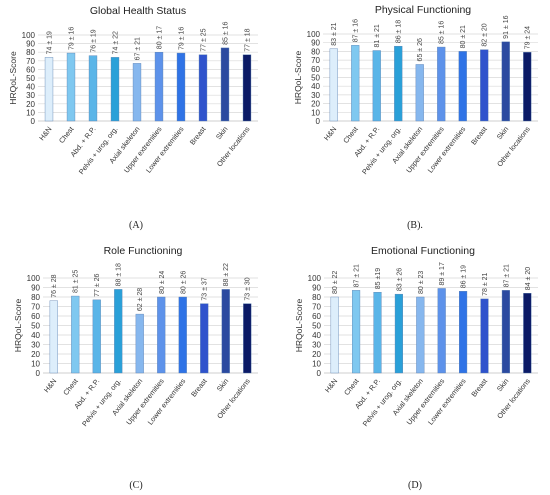 The image size is (550, 495). Describe the element at coordinates (182, 38) in the screenshot. I see `data-label: 79 ± 16` at that location.